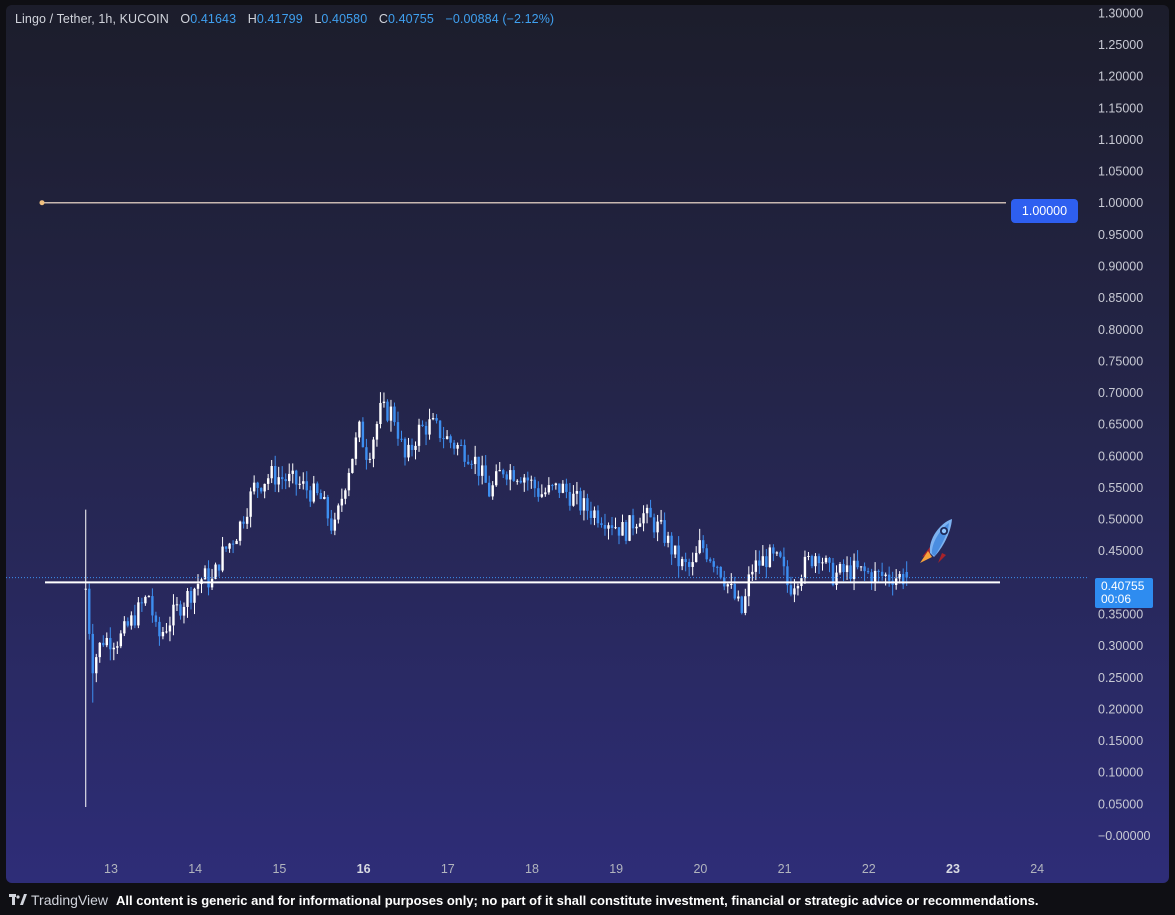  What do you see at coordinates (448, 869) in the screenshot?
I see `time-axis-tick: 17` at bounding box center [448, 869].